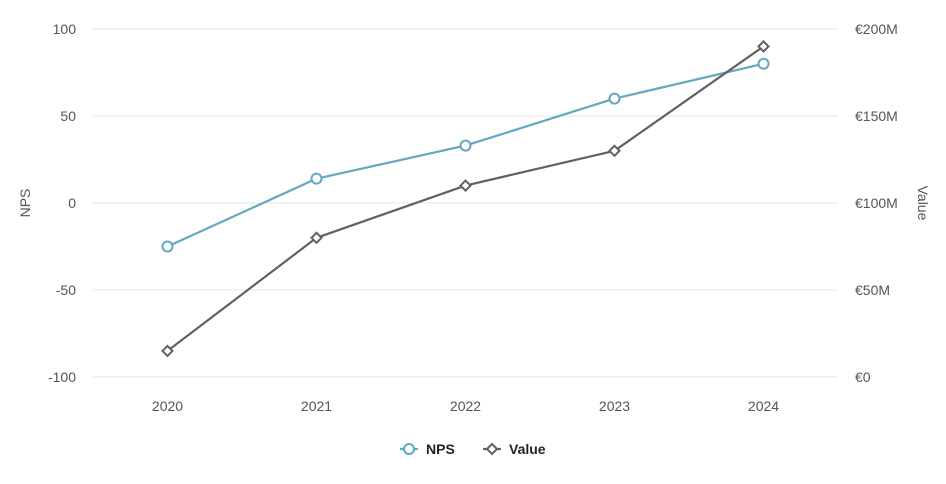 Image resolution: width=946 pixels, height=484 pixels. What do you see at coordinates (492, 449) in the screenshot?
I see `value-legend-marker` at bounding box center [492, 449].